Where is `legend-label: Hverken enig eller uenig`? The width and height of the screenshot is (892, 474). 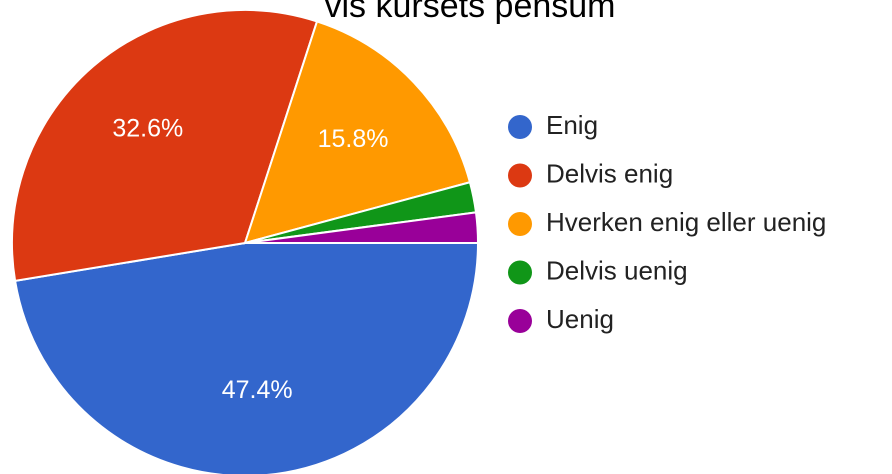 legend-label: Hverken enig eller uenig is located at coordinates (686, 222).